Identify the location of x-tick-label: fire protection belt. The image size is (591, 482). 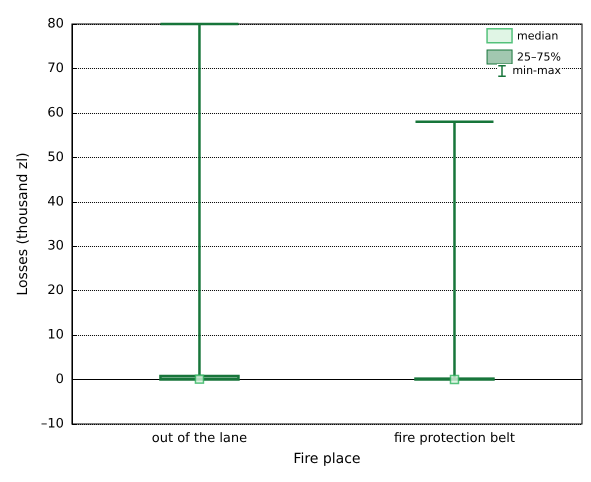
(454, 438).